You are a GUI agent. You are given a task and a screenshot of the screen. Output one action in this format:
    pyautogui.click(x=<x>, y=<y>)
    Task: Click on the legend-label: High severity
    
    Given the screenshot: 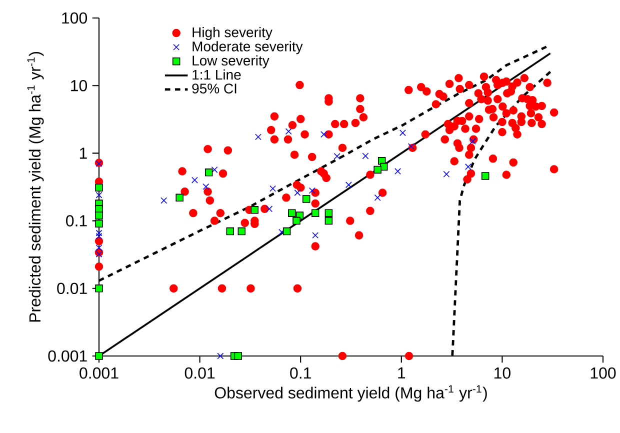 What is the action you would take?
    pyautogui.click(x=232, y=33)
    